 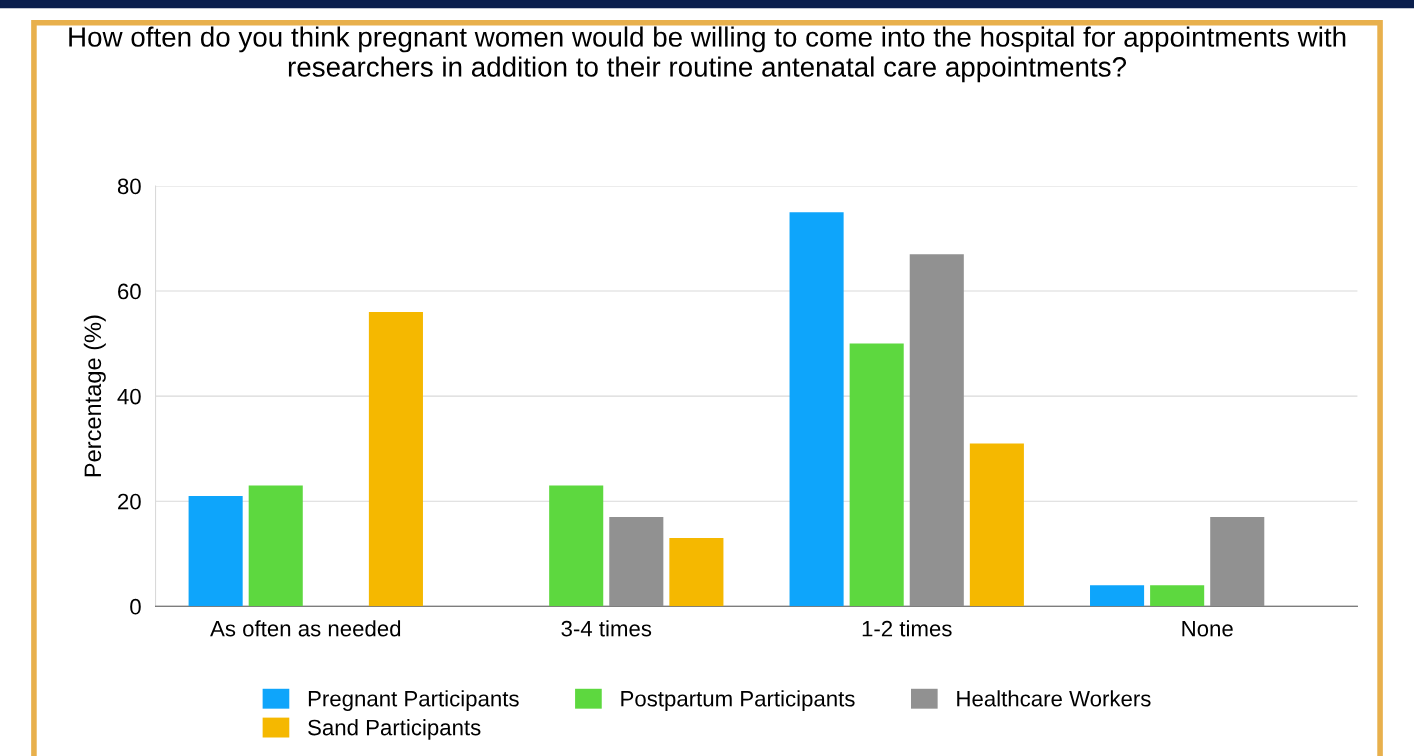 What do you see at coordinates (135, 606) in the screenshot?
I see `y-tick-label: 0` at bounding box center [135, 606].